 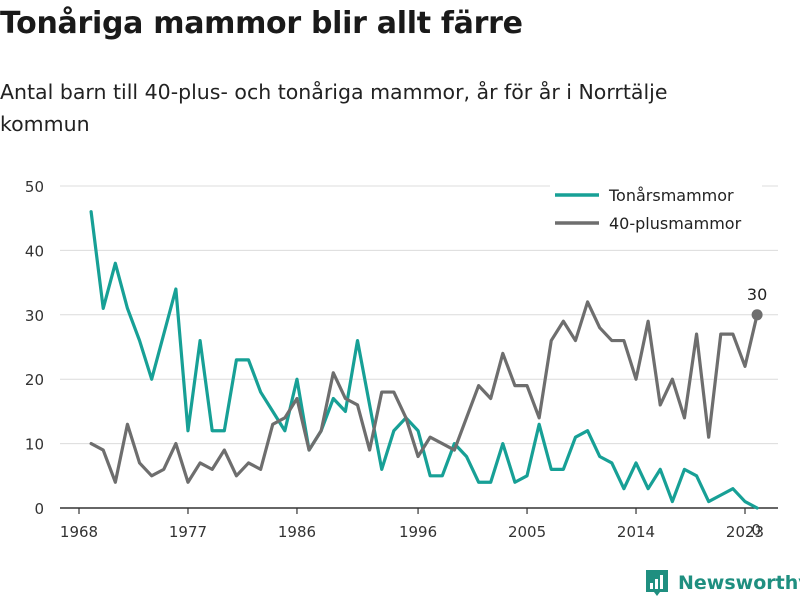 What do you see at coordinates (34, 380) in the screenshot?
I see `y-tick-label: 20` at bounding box center [34, 380].